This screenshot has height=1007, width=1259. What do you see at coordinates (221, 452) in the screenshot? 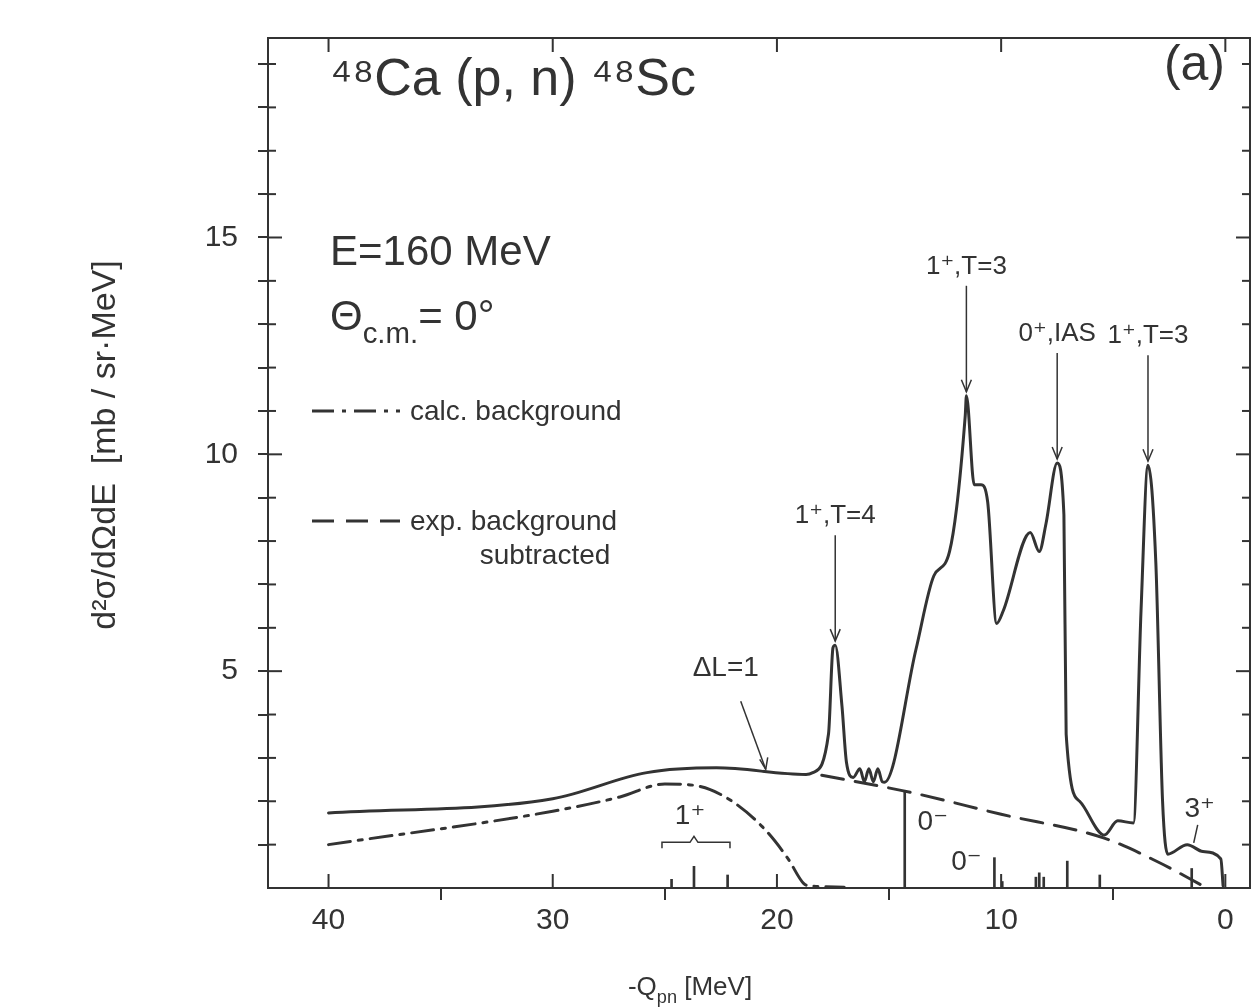
I see `y-tick-label: 10` at bounding box center [221, 452].